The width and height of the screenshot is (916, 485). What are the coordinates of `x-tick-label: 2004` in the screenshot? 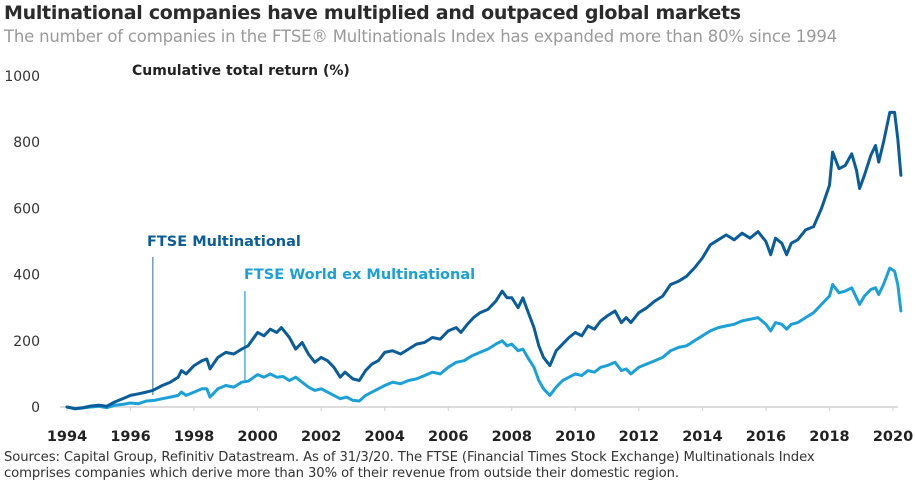 It's located at (385, 437).